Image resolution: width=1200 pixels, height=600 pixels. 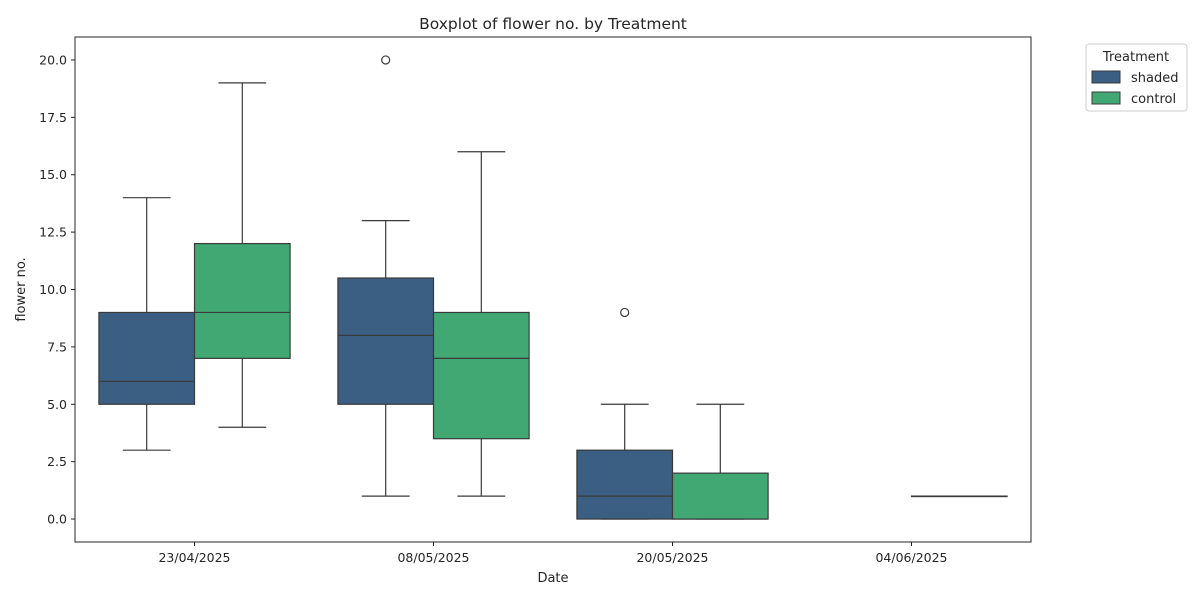 What do you see at coordinates (552, 578) in the screenshot?
I see `x-axis-label: Date` at bounding box center [552, 578].